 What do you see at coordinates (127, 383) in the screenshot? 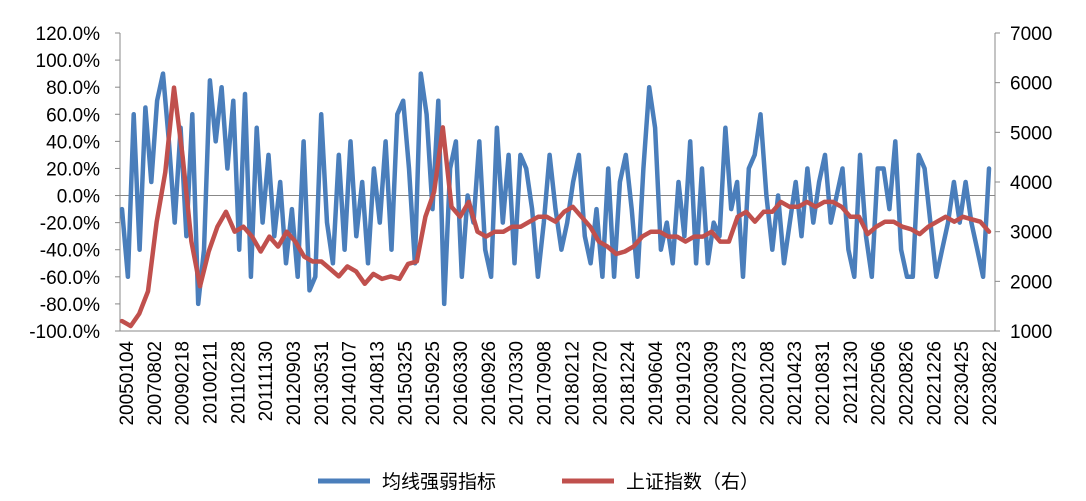
I see `x-tick-label: 20050104` at bounding box center [127, 383].